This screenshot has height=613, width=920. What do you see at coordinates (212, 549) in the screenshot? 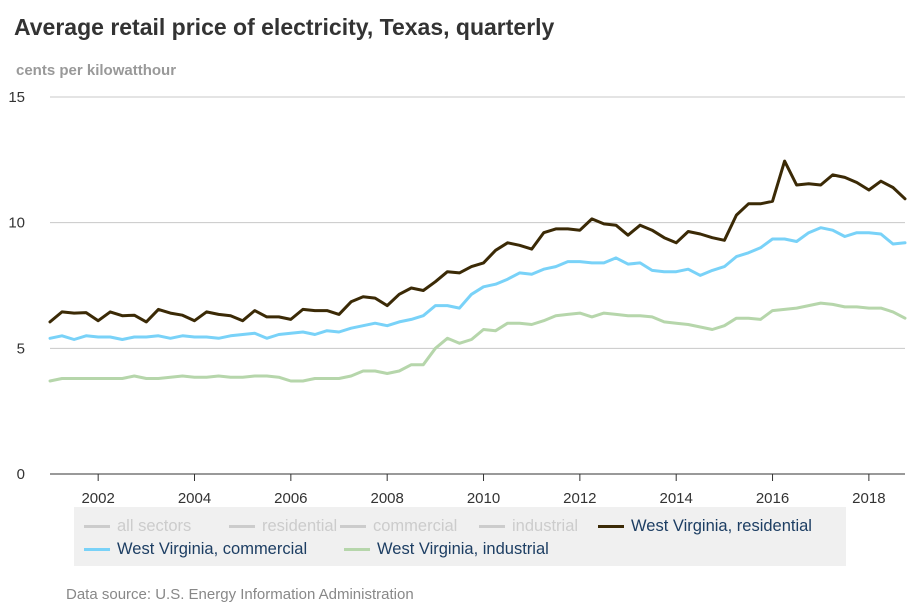
I see `legend-label: West Virginia, commercial` at bounding box center [212, 549].